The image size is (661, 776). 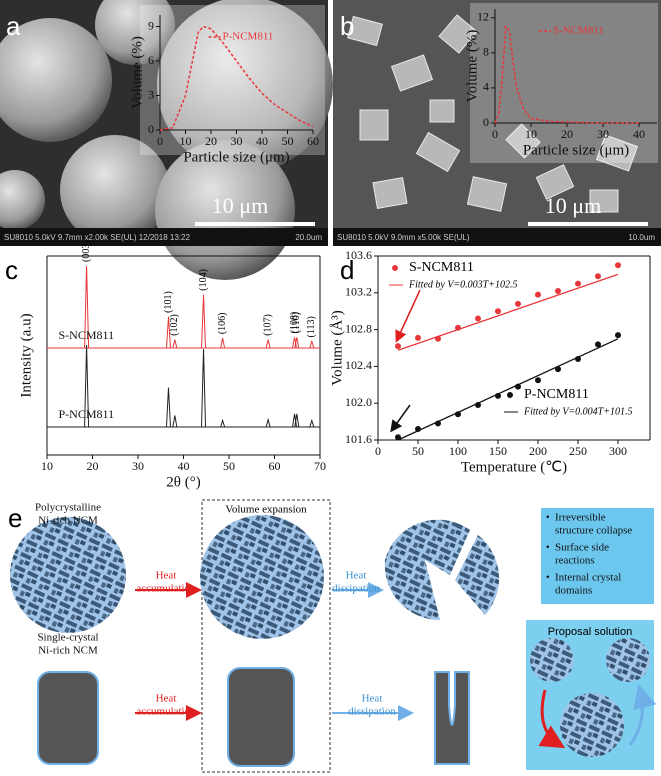 What do you see at coordinates (641, 237) in the screenshot?
I see `sem-field: 10.0um` at bounding box center [641, 237].